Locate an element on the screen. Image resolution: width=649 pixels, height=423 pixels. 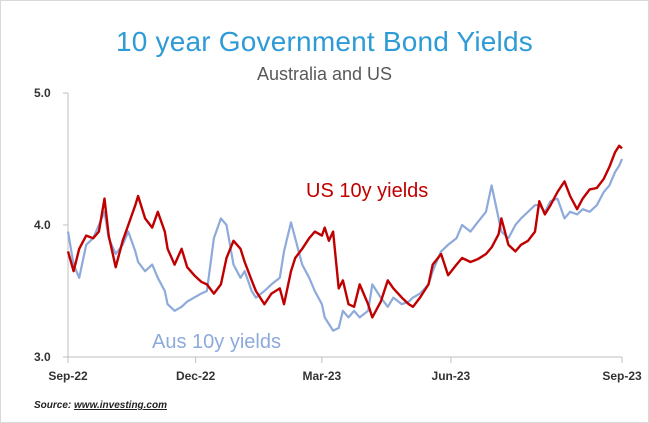
x-tick-label: Mar-23 is located at coordinates (322, 376).